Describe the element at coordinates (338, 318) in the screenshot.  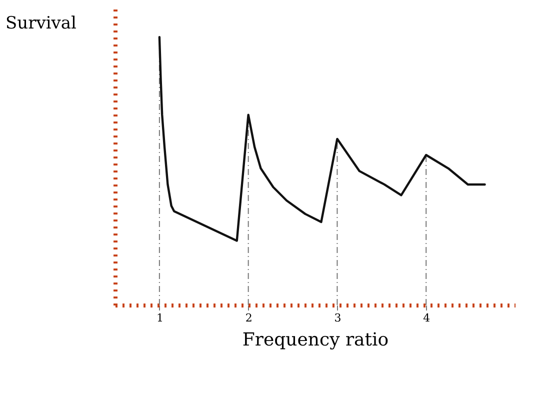
I see `x-tick-label: 3` at that location.